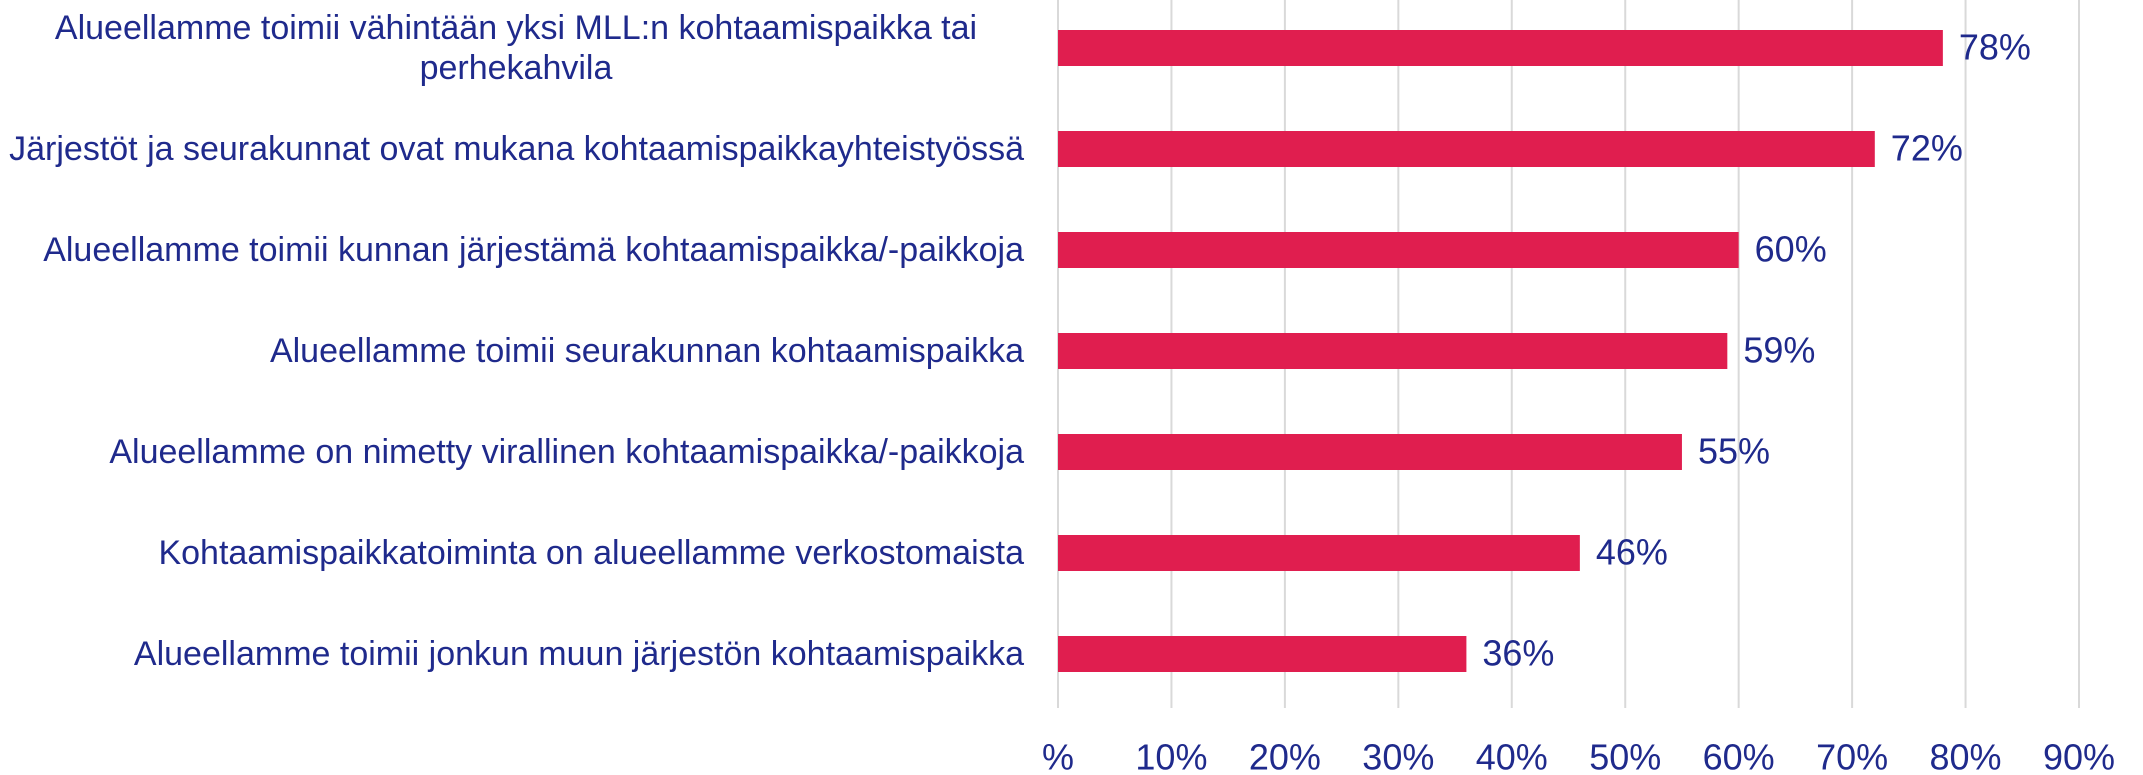  I want to click on value-label: 36%, so click(1518, 653).